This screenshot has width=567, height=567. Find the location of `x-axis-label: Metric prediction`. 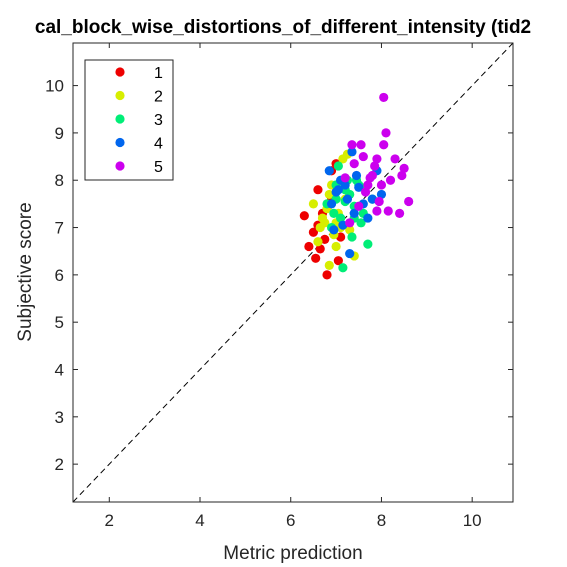

x-axis-label: Metric prediction is located at coordinates (292, 553).